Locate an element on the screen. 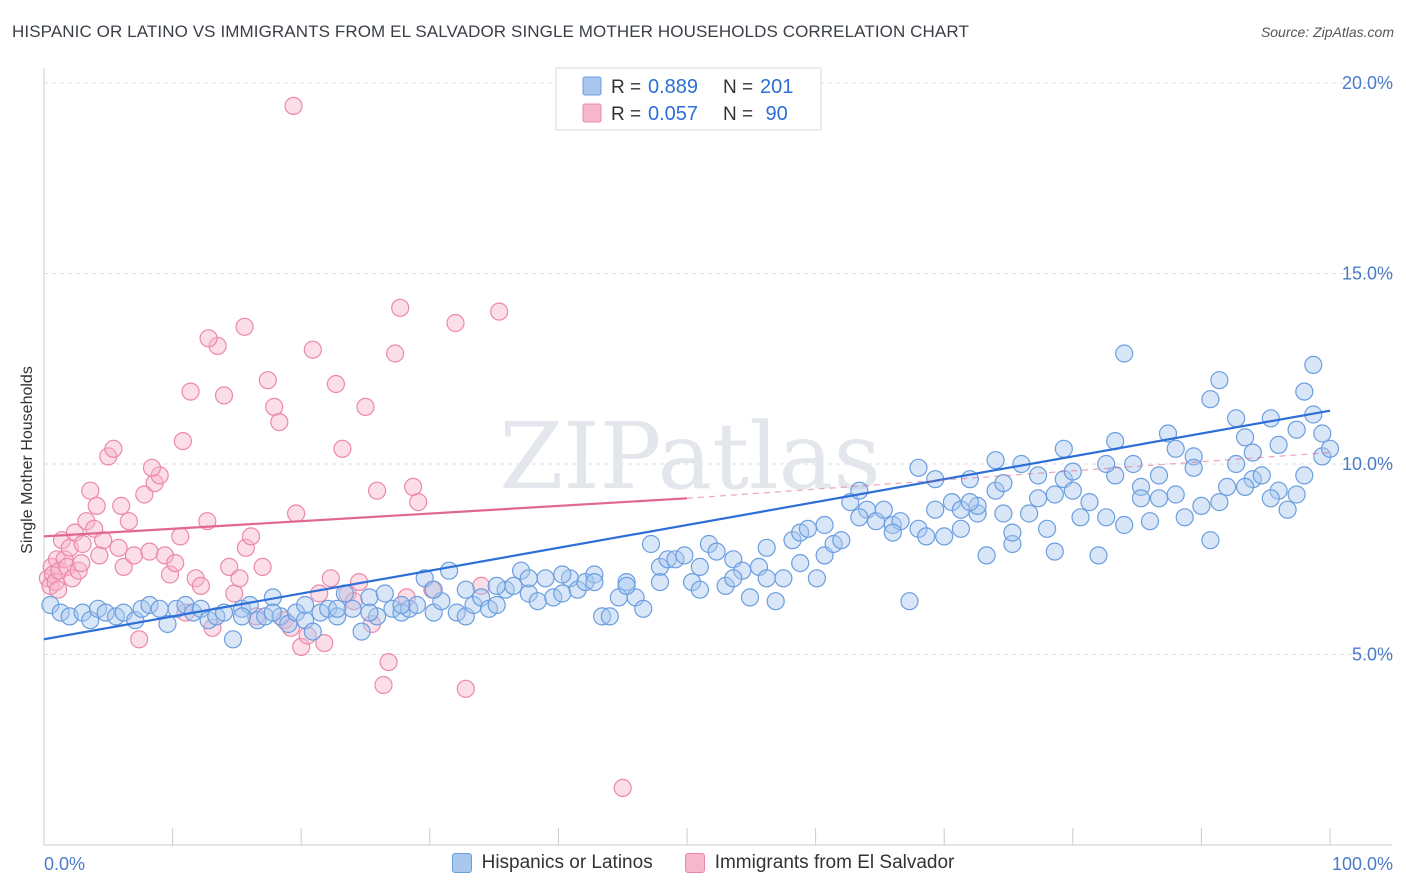  legend-n-label-2: N = is located at coordinates (738, 114).